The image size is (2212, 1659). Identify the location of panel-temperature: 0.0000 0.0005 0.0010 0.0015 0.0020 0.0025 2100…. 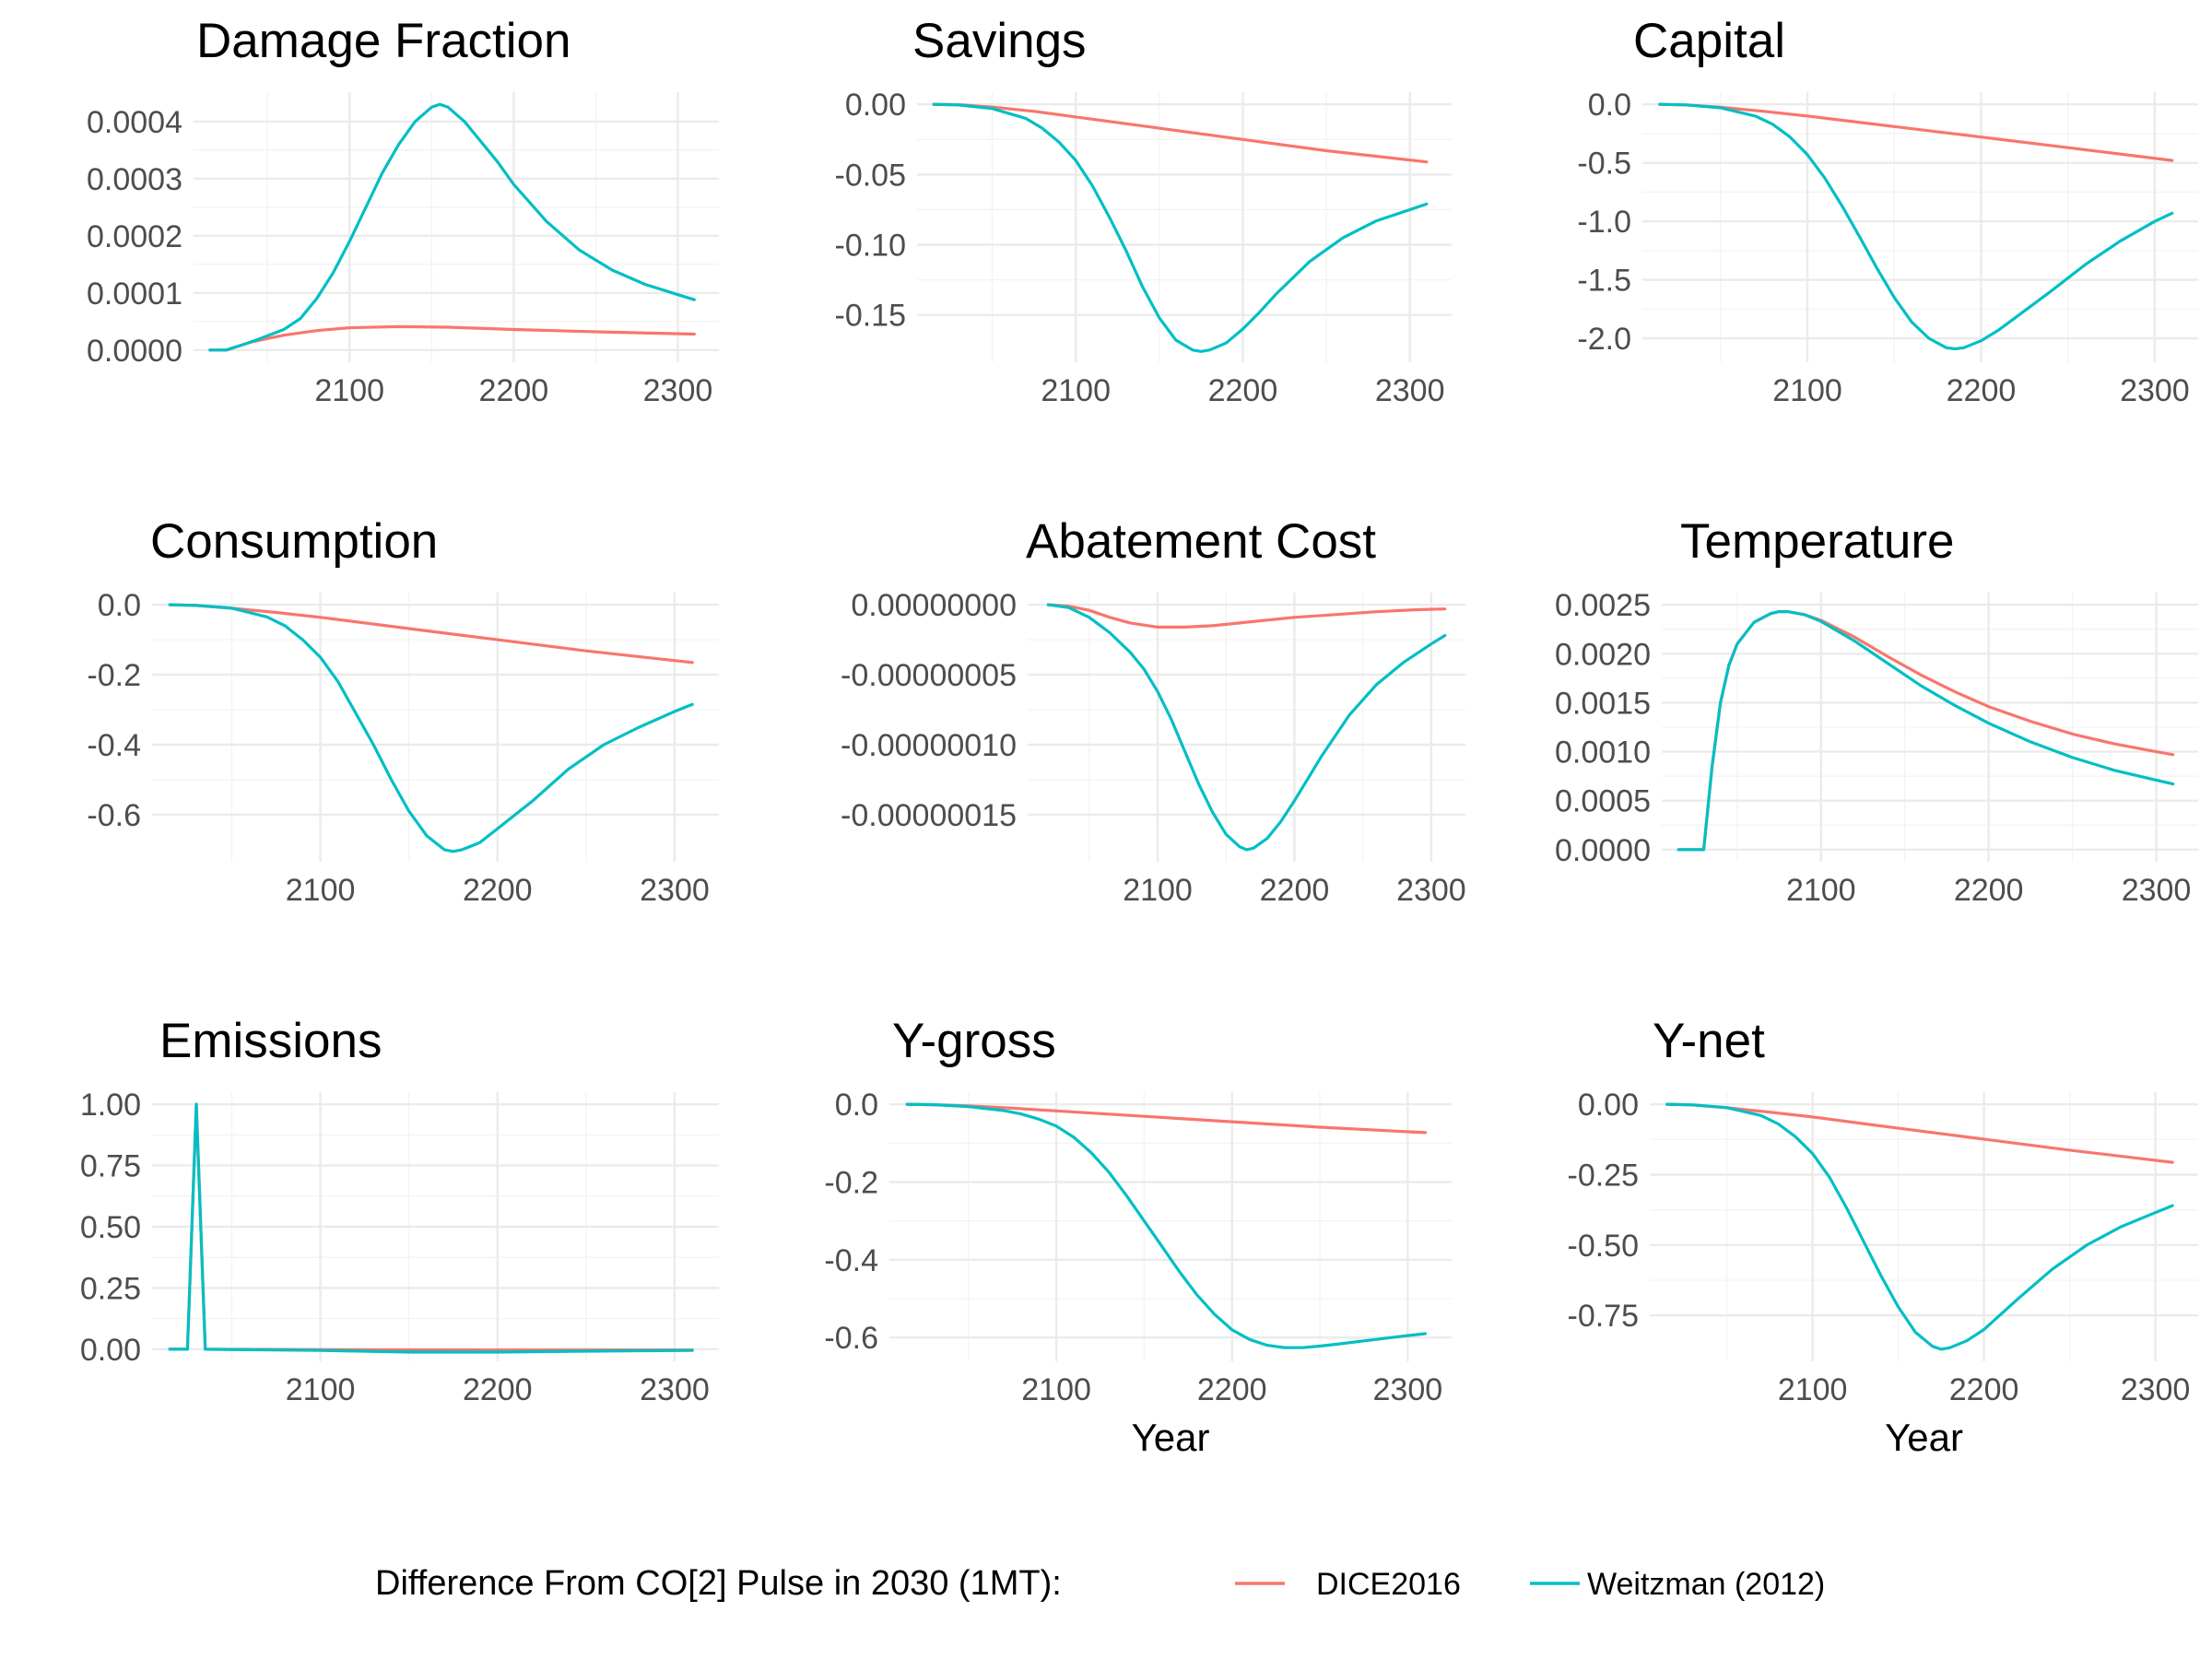
(1876, 711).